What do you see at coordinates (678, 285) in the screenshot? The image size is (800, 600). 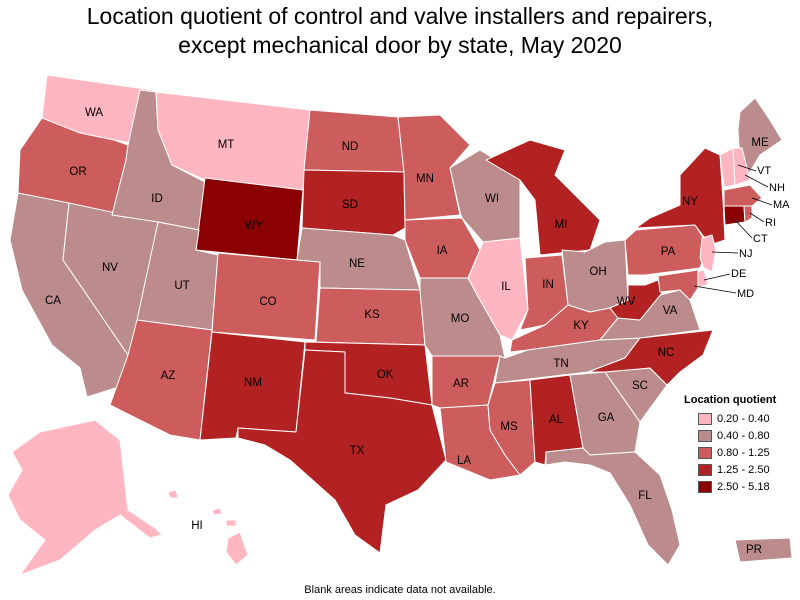 I see `state-md` at bounding box center [678, 285].